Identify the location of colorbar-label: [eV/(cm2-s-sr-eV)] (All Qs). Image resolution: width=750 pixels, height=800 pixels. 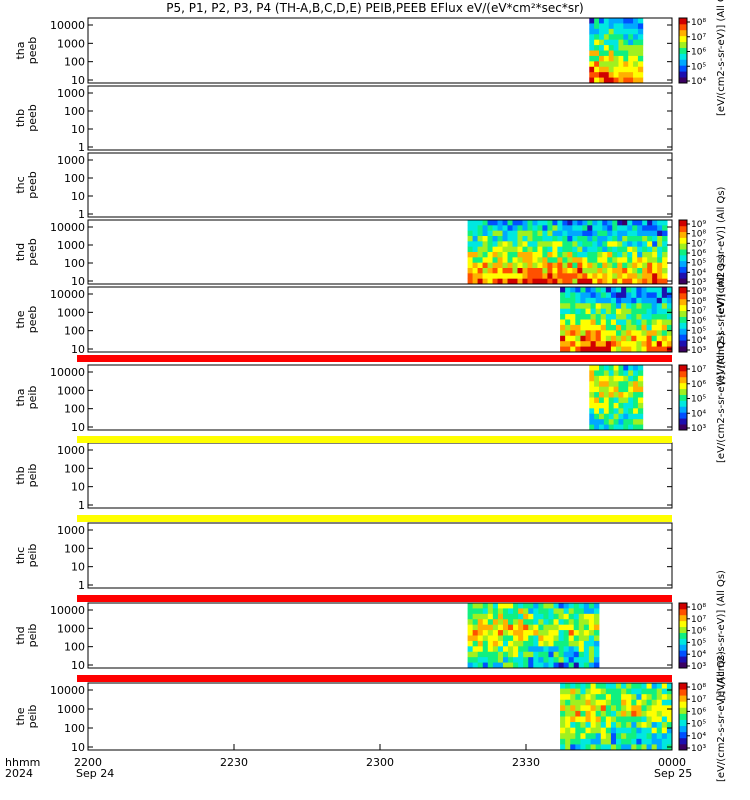
(721, 397).